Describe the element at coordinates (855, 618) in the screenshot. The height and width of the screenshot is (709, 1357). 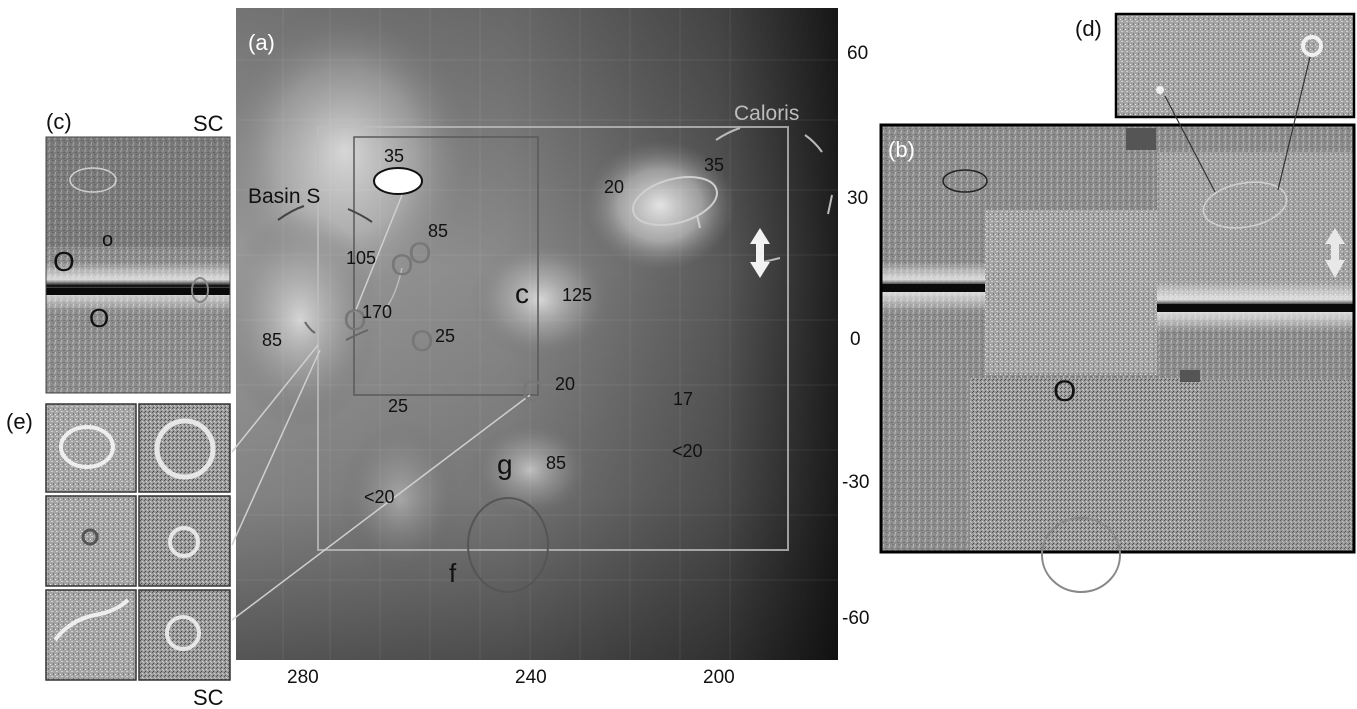
I see `y-tick-label: -60` at that location.